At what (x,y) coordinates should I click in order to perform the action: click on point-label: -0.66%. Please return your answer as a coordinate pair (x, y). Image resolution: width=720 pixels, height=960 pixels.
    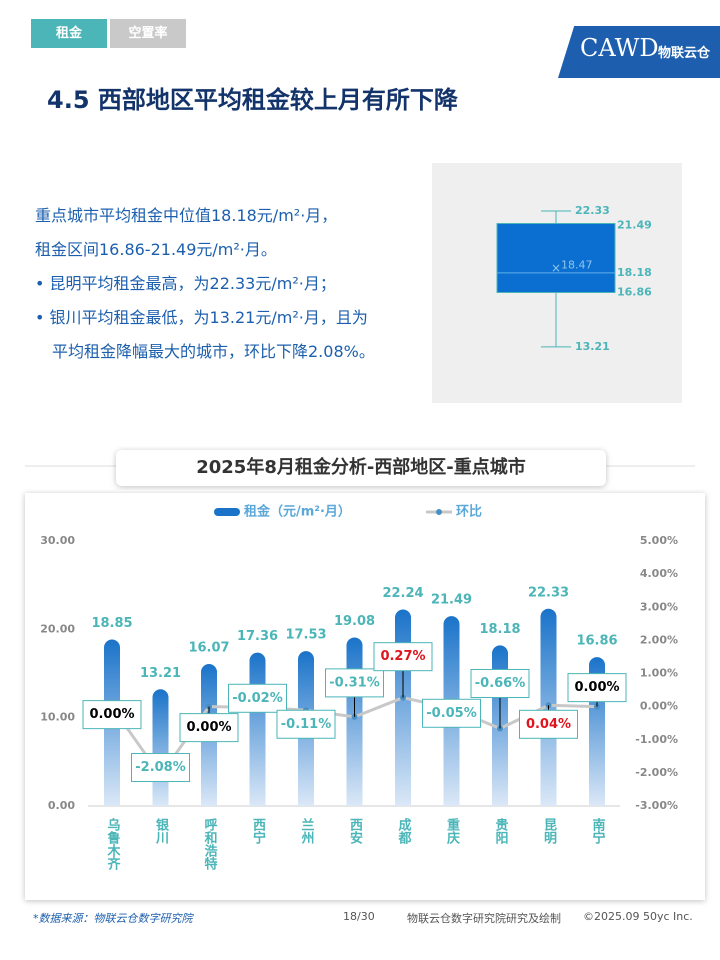
    Looking at the image, I should click on (500, 683).